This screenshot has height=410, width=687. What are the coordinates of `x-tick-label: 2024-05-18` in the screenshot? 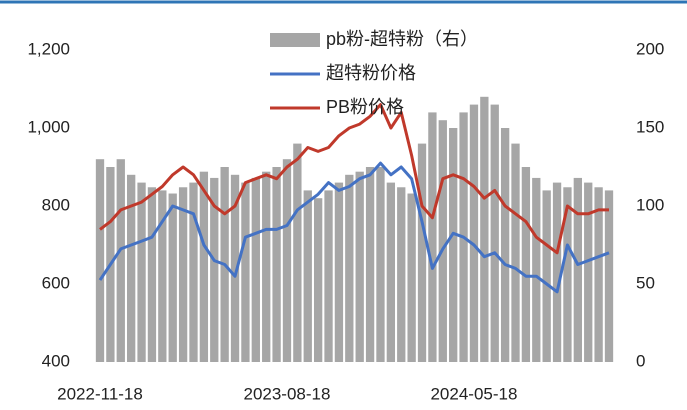 It's located at (473, 393).